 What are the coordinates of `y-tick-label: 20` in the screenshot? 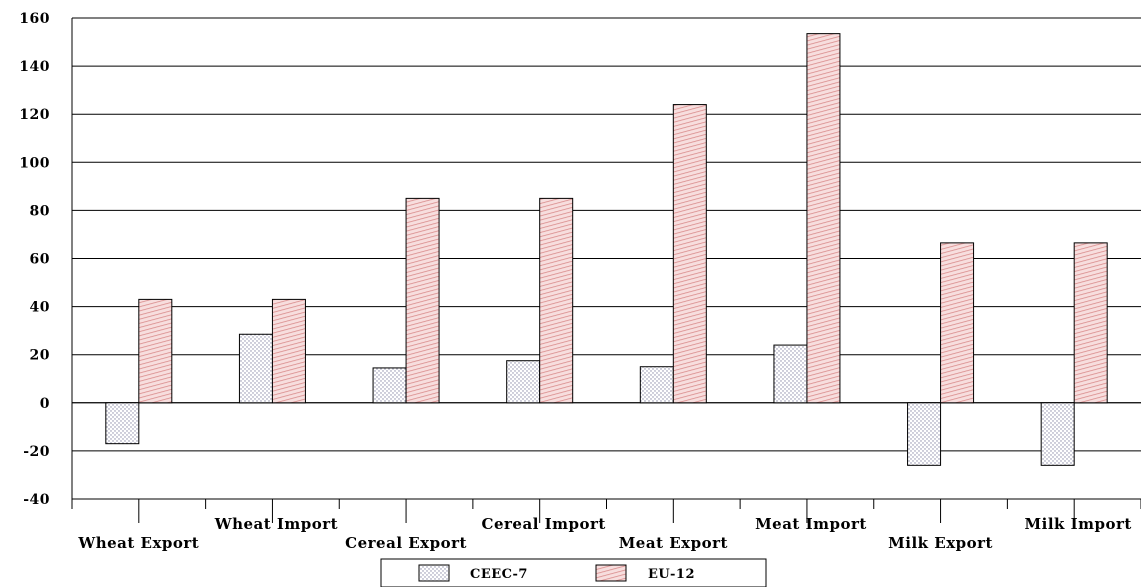 It's located at (40, 356).